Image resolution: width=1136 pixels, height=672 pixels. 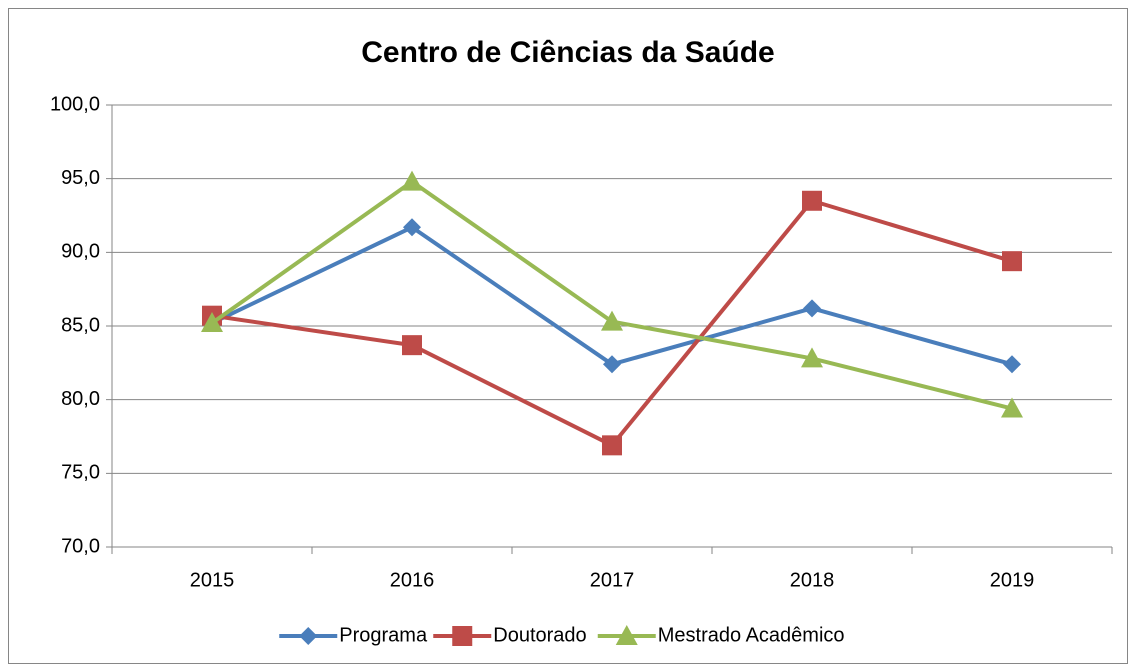 What do you see at coordinates (80, 399) in the screenshot?
I see `y-tick-label: 80,0` at bounding box center [80, 399].